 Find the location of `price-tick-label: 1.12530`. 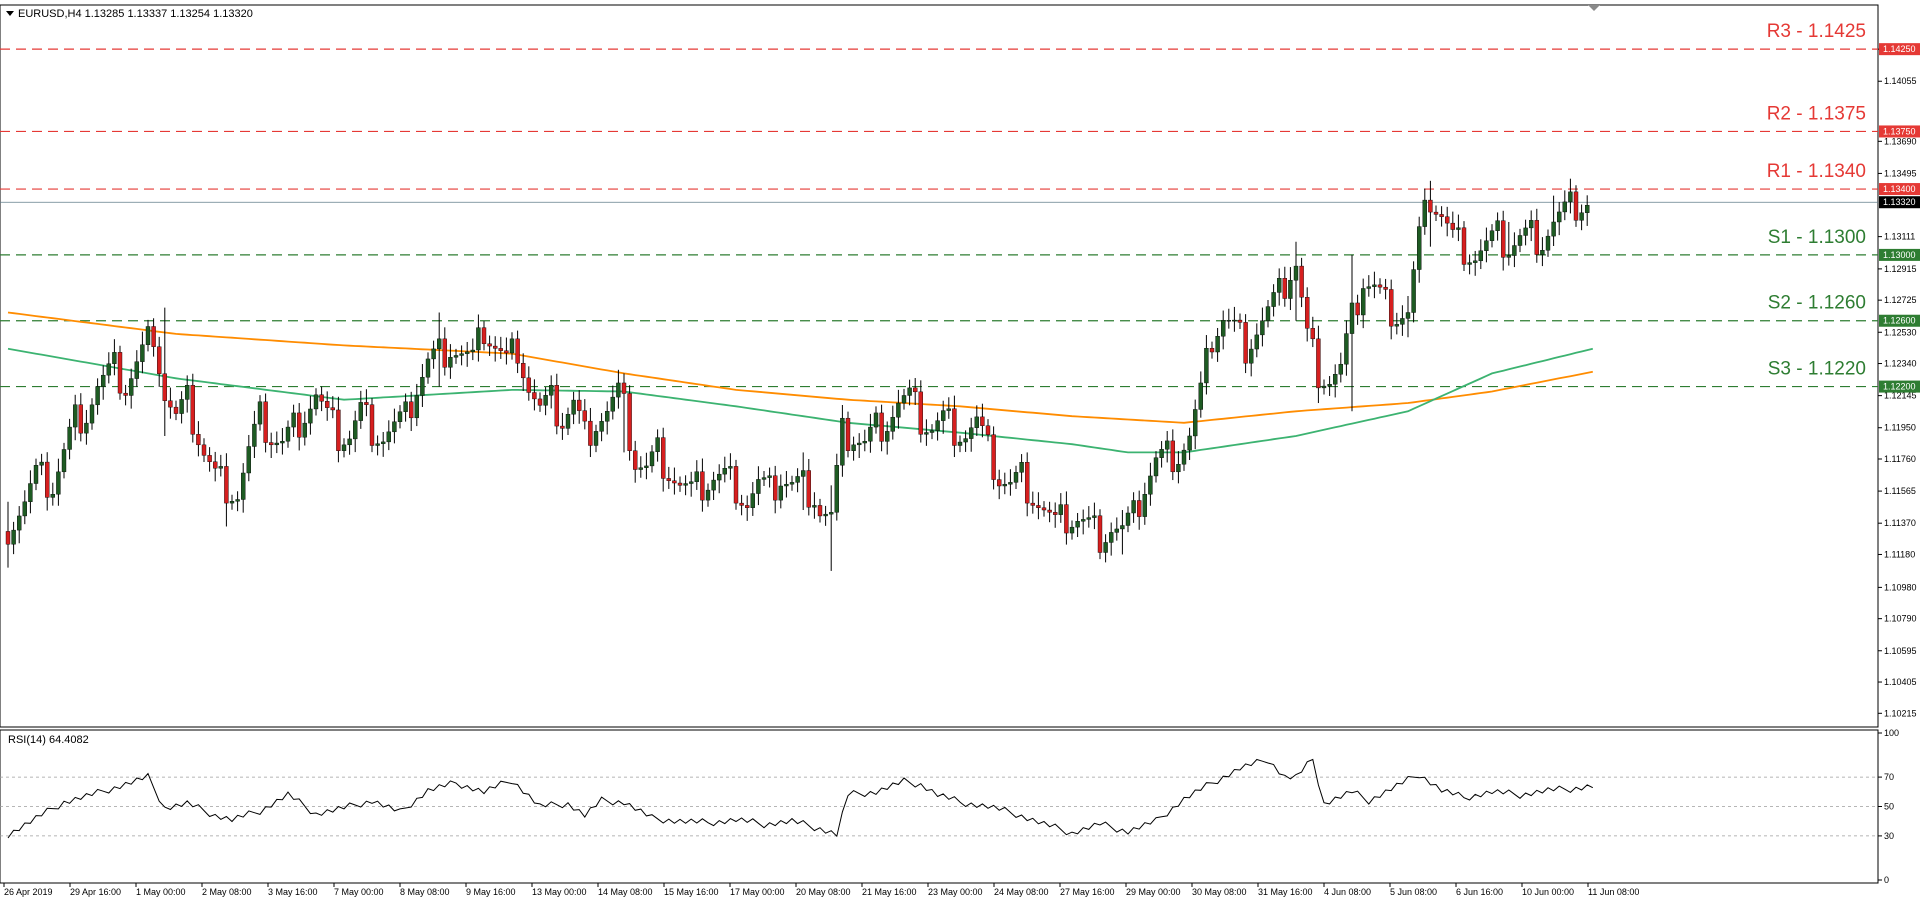

price-tick-label: 1.12530 is located at coordinates (1900, 332).